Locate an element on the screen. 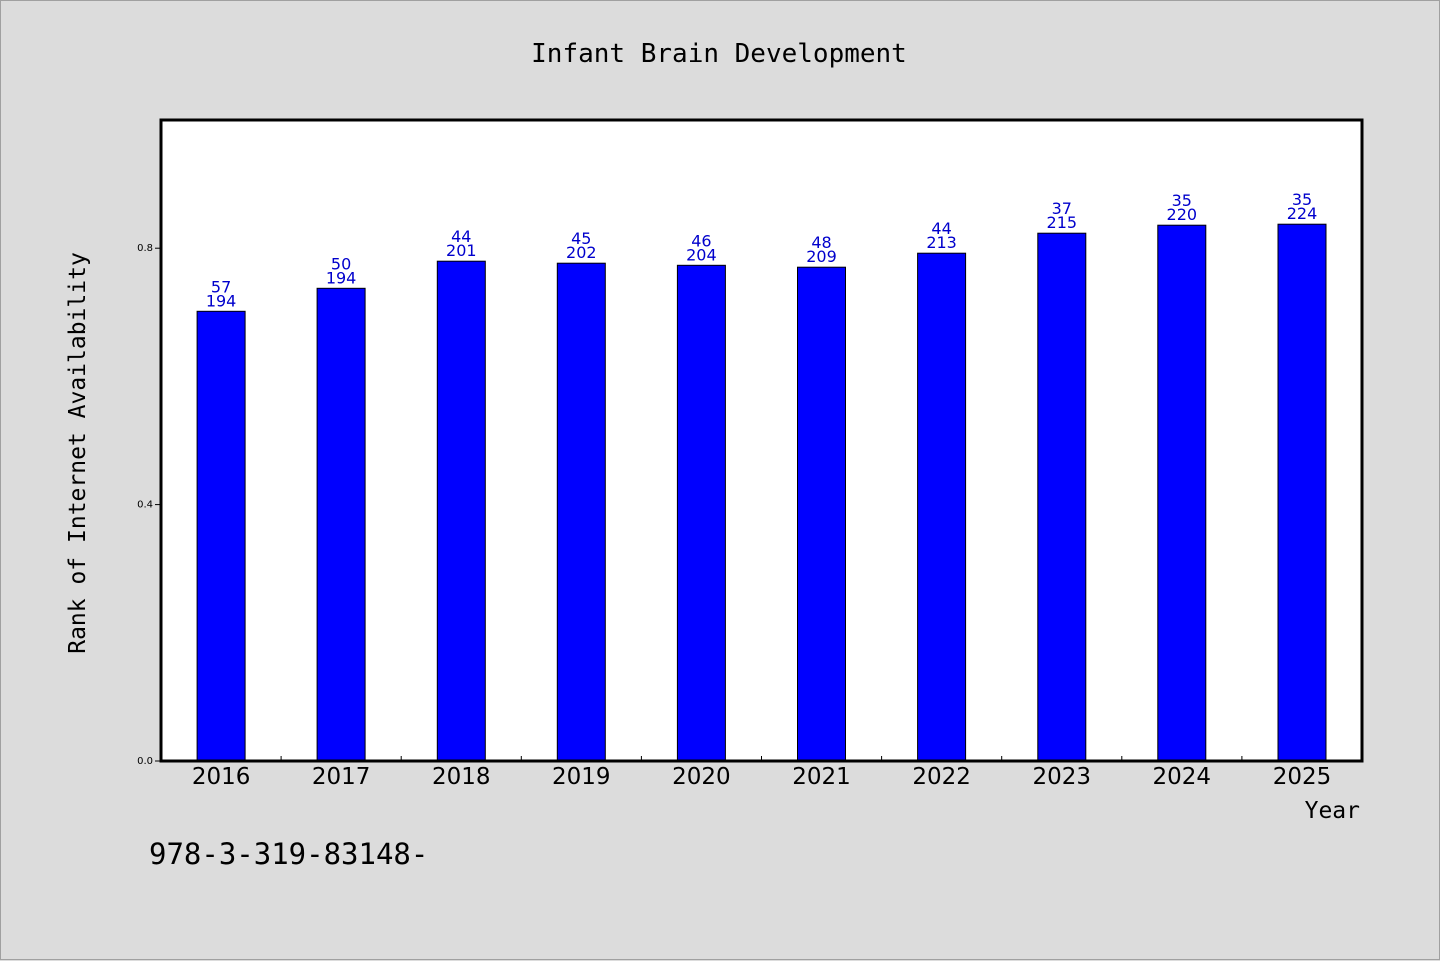  x-tick-label-2023: 2023 is located at coordinates (1062, 777).